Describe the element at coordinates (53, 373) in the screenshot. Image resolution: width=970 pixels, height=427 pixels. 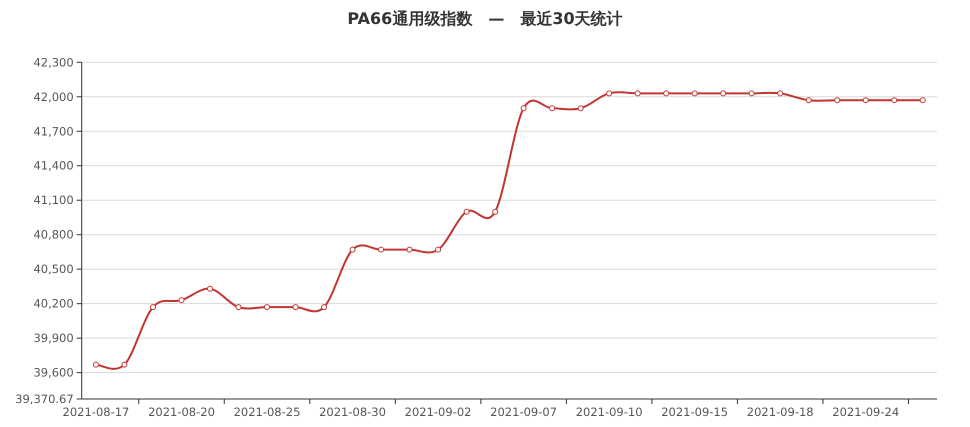
I see `y-tick-label: 39,600` at that location.